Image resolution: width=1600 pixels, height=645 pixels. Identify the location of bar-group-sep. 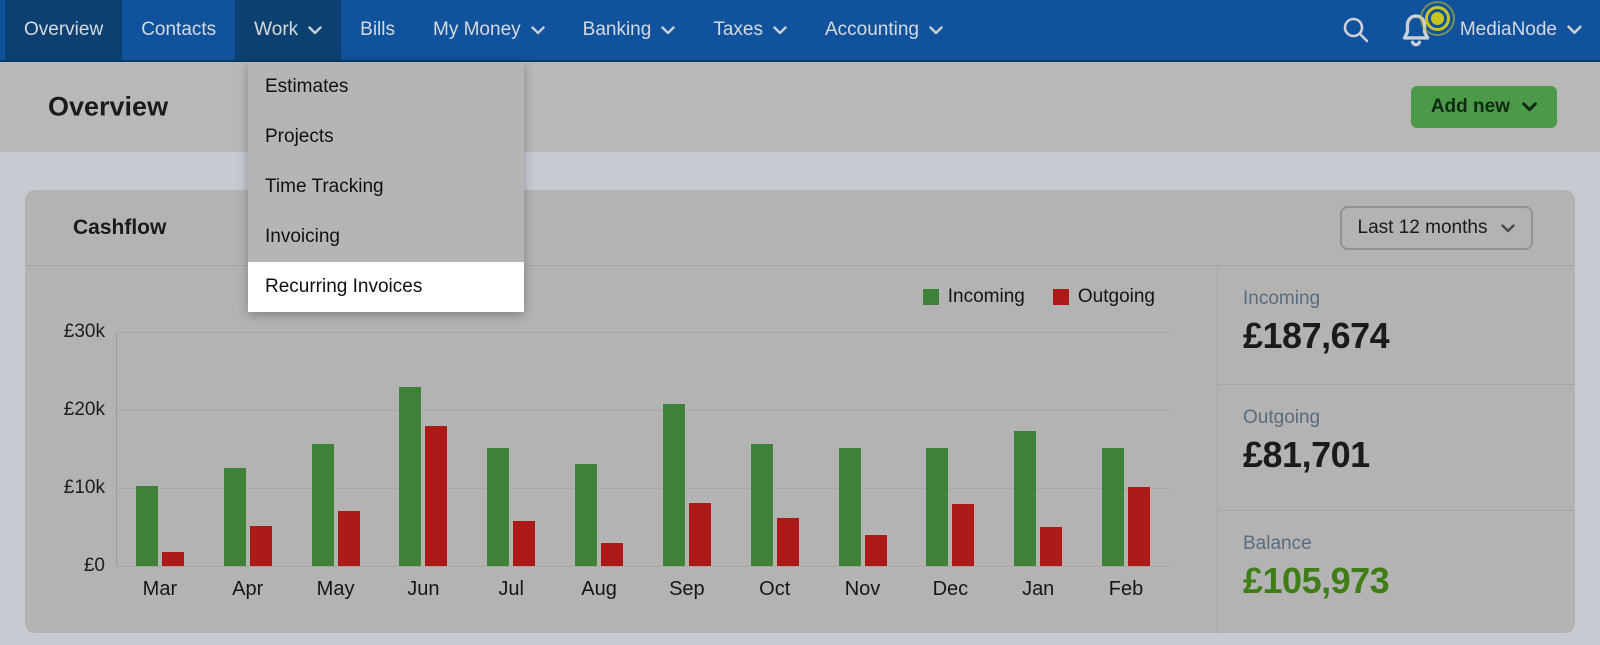
(687, 449).